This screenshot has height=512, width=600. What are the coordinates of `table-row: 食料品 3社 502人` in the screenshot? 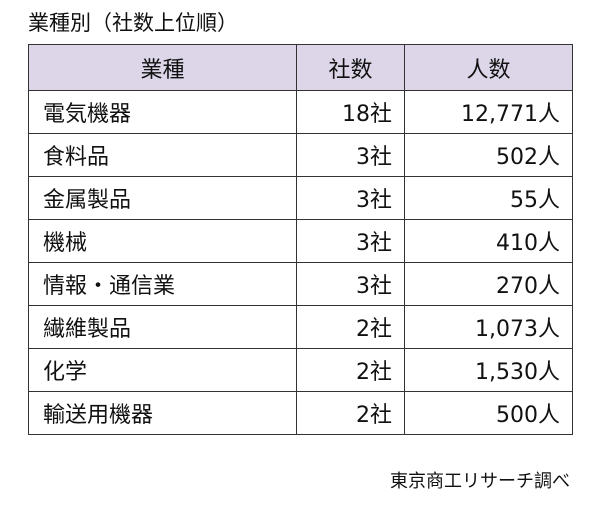 It's located at (300, 155).